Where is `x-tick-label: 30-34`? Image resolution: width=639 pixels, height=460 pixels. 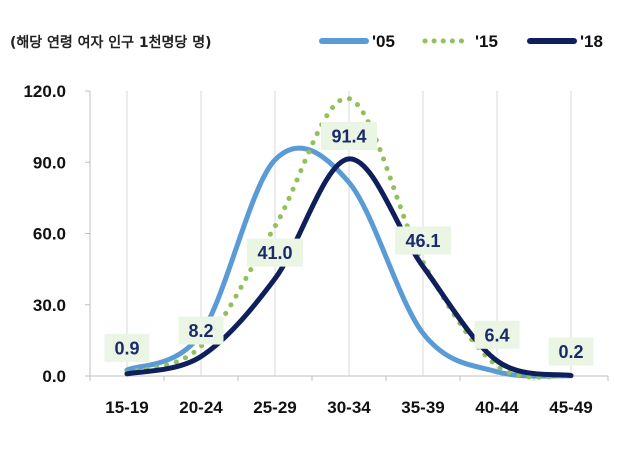
x-tick-label: 30-34 is located at coordinates (349, 407).